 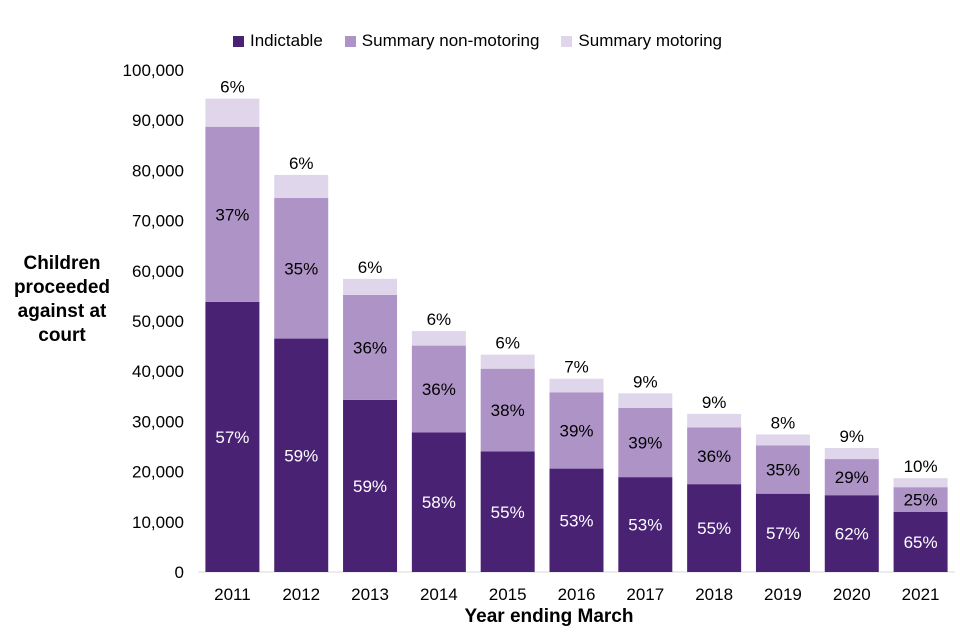 I want to click on y-tick-label: 10,000, so click(x=158, y=522).